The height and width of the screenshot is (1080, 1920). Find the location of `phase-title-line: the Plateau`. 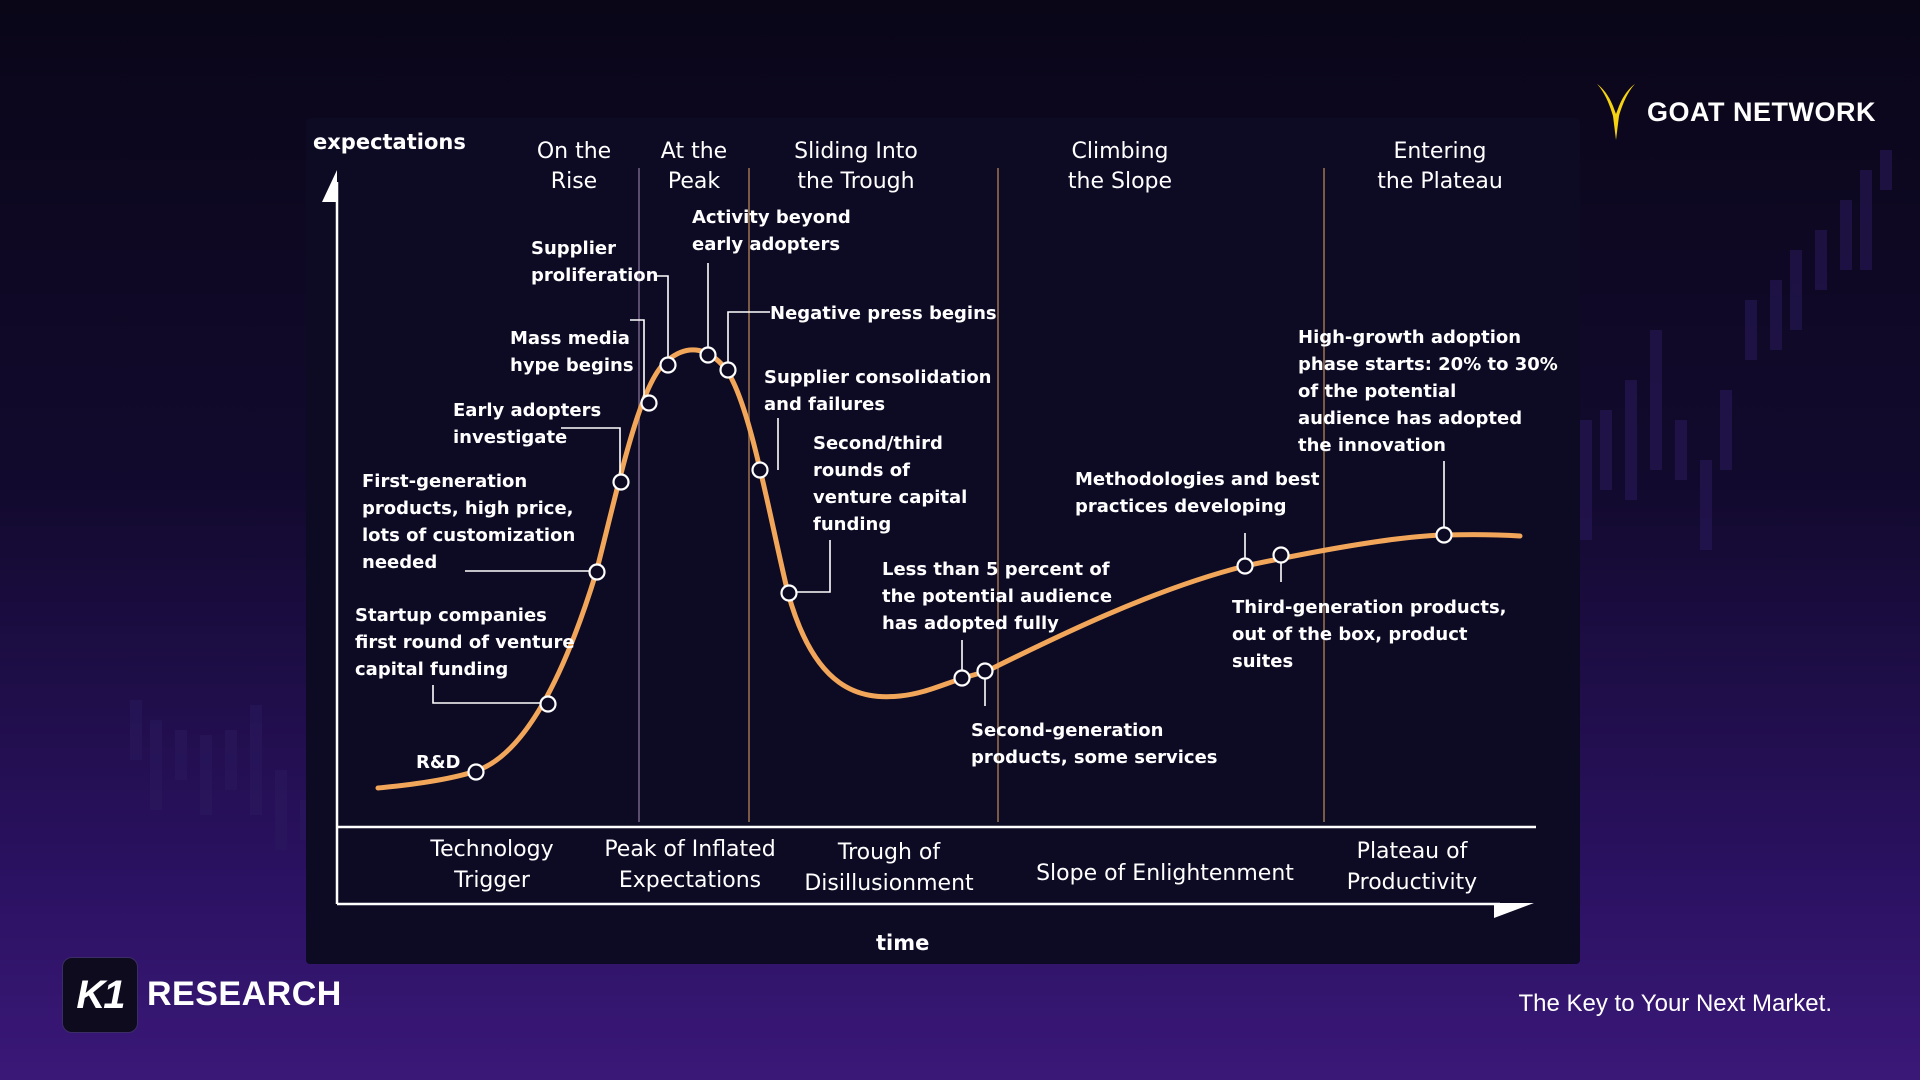

phase-title-line: the Plateau is located at coordinates (1440, 181).